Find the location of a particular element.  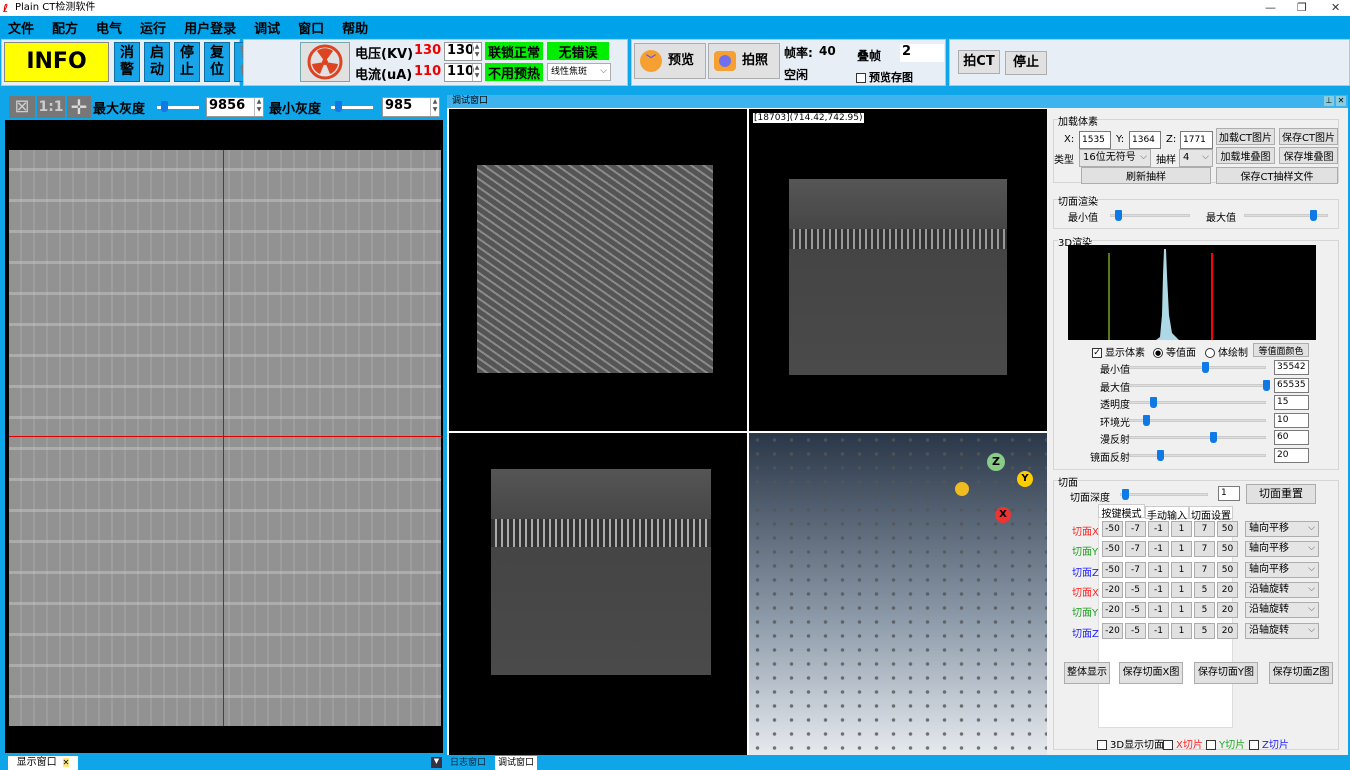

ct-stop-button: 停止 is located at coordinates (1026, 63).